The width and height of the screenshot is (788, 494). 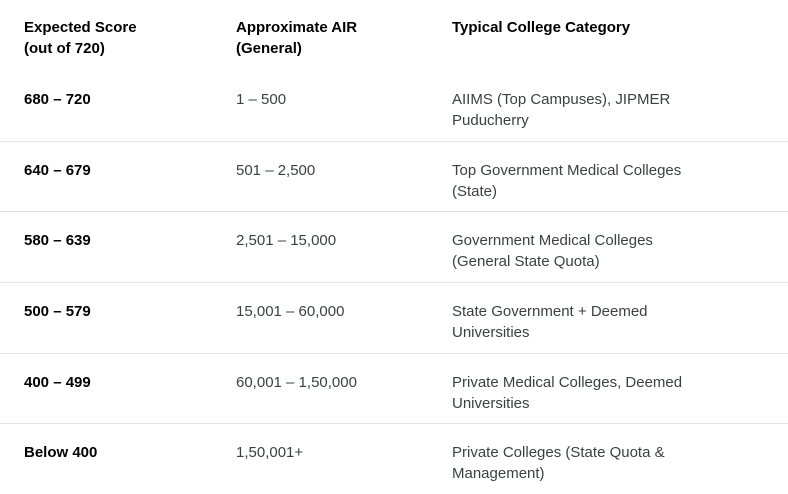 I want to click on air-cell: 2,501 – 15,000, so click(x=286, y=241).